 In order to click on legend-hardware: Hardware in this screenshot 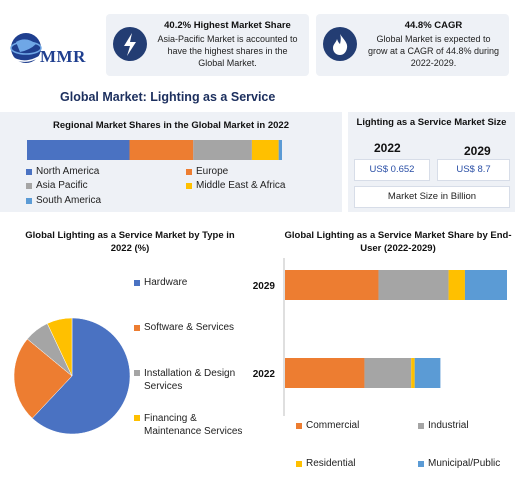, I will do `click(160, 282)`.